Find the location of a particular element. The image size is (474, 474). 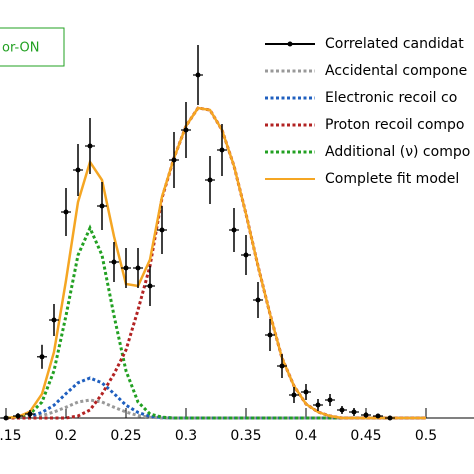

x-tick-label: 0.4 is located at coordinates (306, 436).